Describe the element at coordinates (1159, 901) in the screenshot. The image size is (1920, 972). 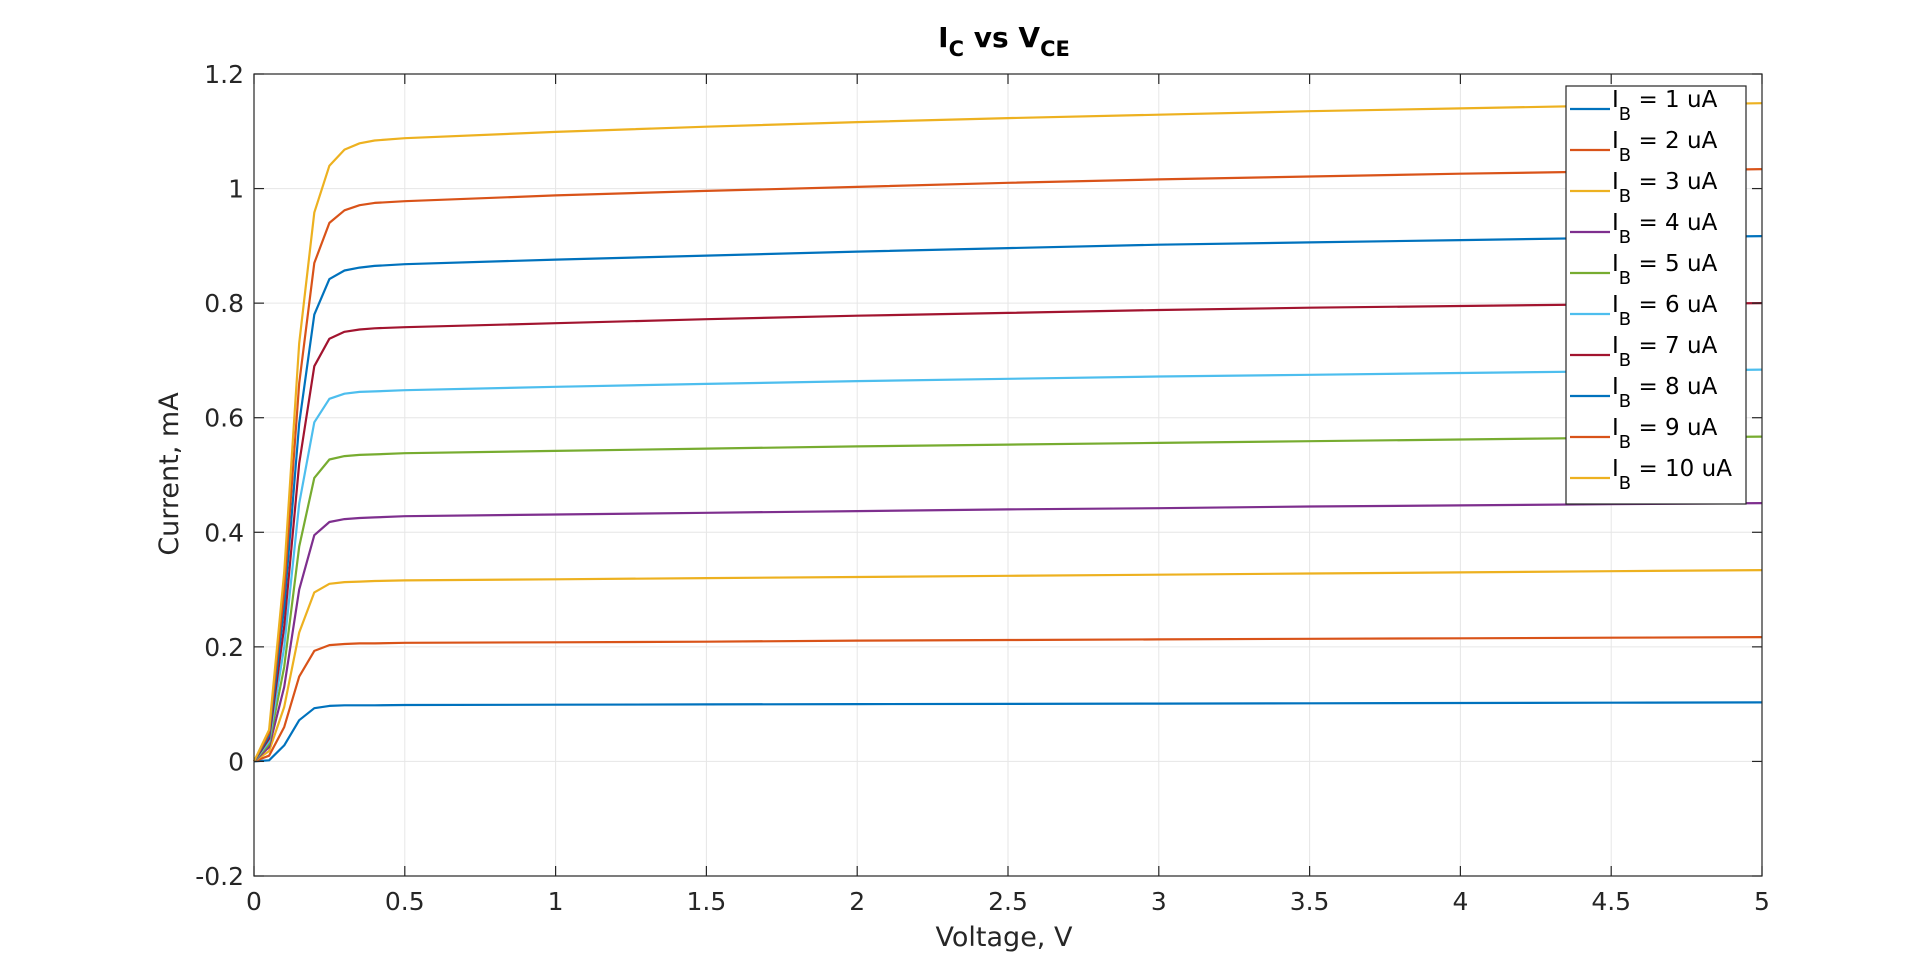
I see `x-tick-label: 3` at that location.